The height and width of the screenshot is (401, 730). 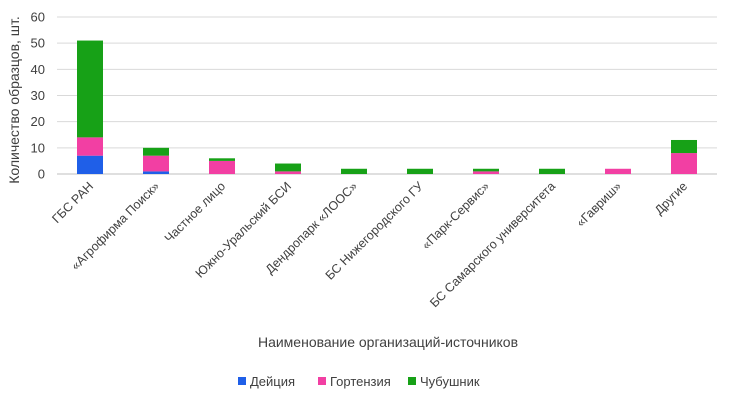 I want to click on y-tick-label: 0, so click(x=41, y=174).